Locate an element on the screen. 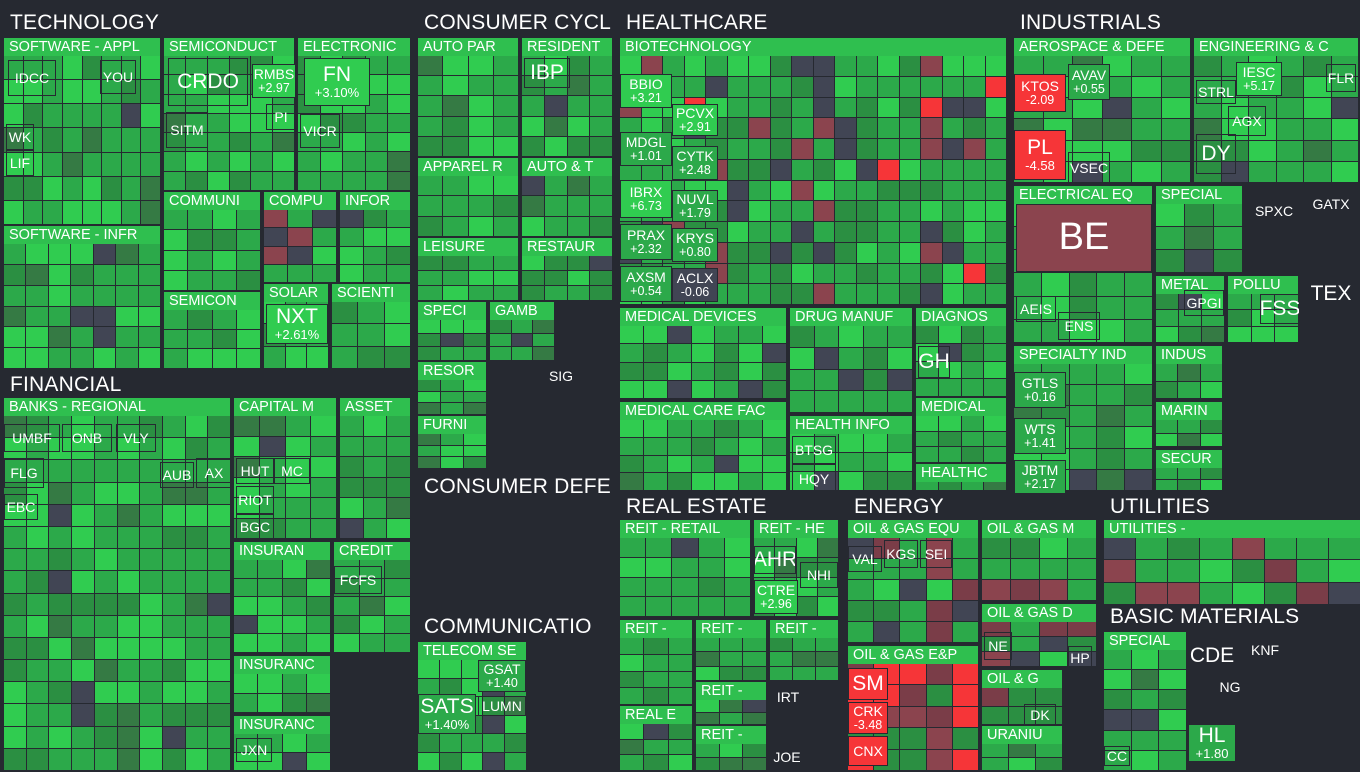 The width and height of the screenshot is (1360, 772). industry-header: AEROSPACE & DEFE is located at coordinates (1102, 47).